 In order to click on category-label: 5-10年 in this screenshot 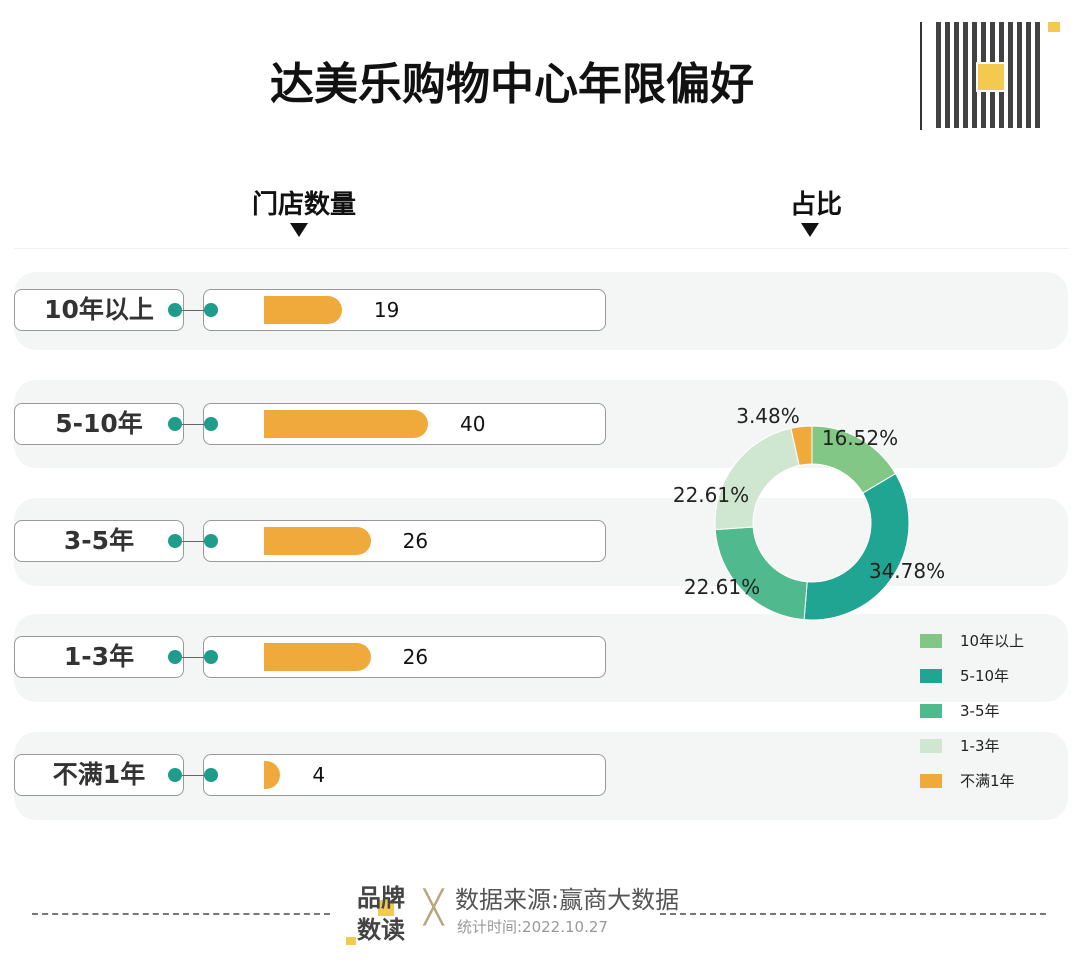, I will do `click(99, 424)`.